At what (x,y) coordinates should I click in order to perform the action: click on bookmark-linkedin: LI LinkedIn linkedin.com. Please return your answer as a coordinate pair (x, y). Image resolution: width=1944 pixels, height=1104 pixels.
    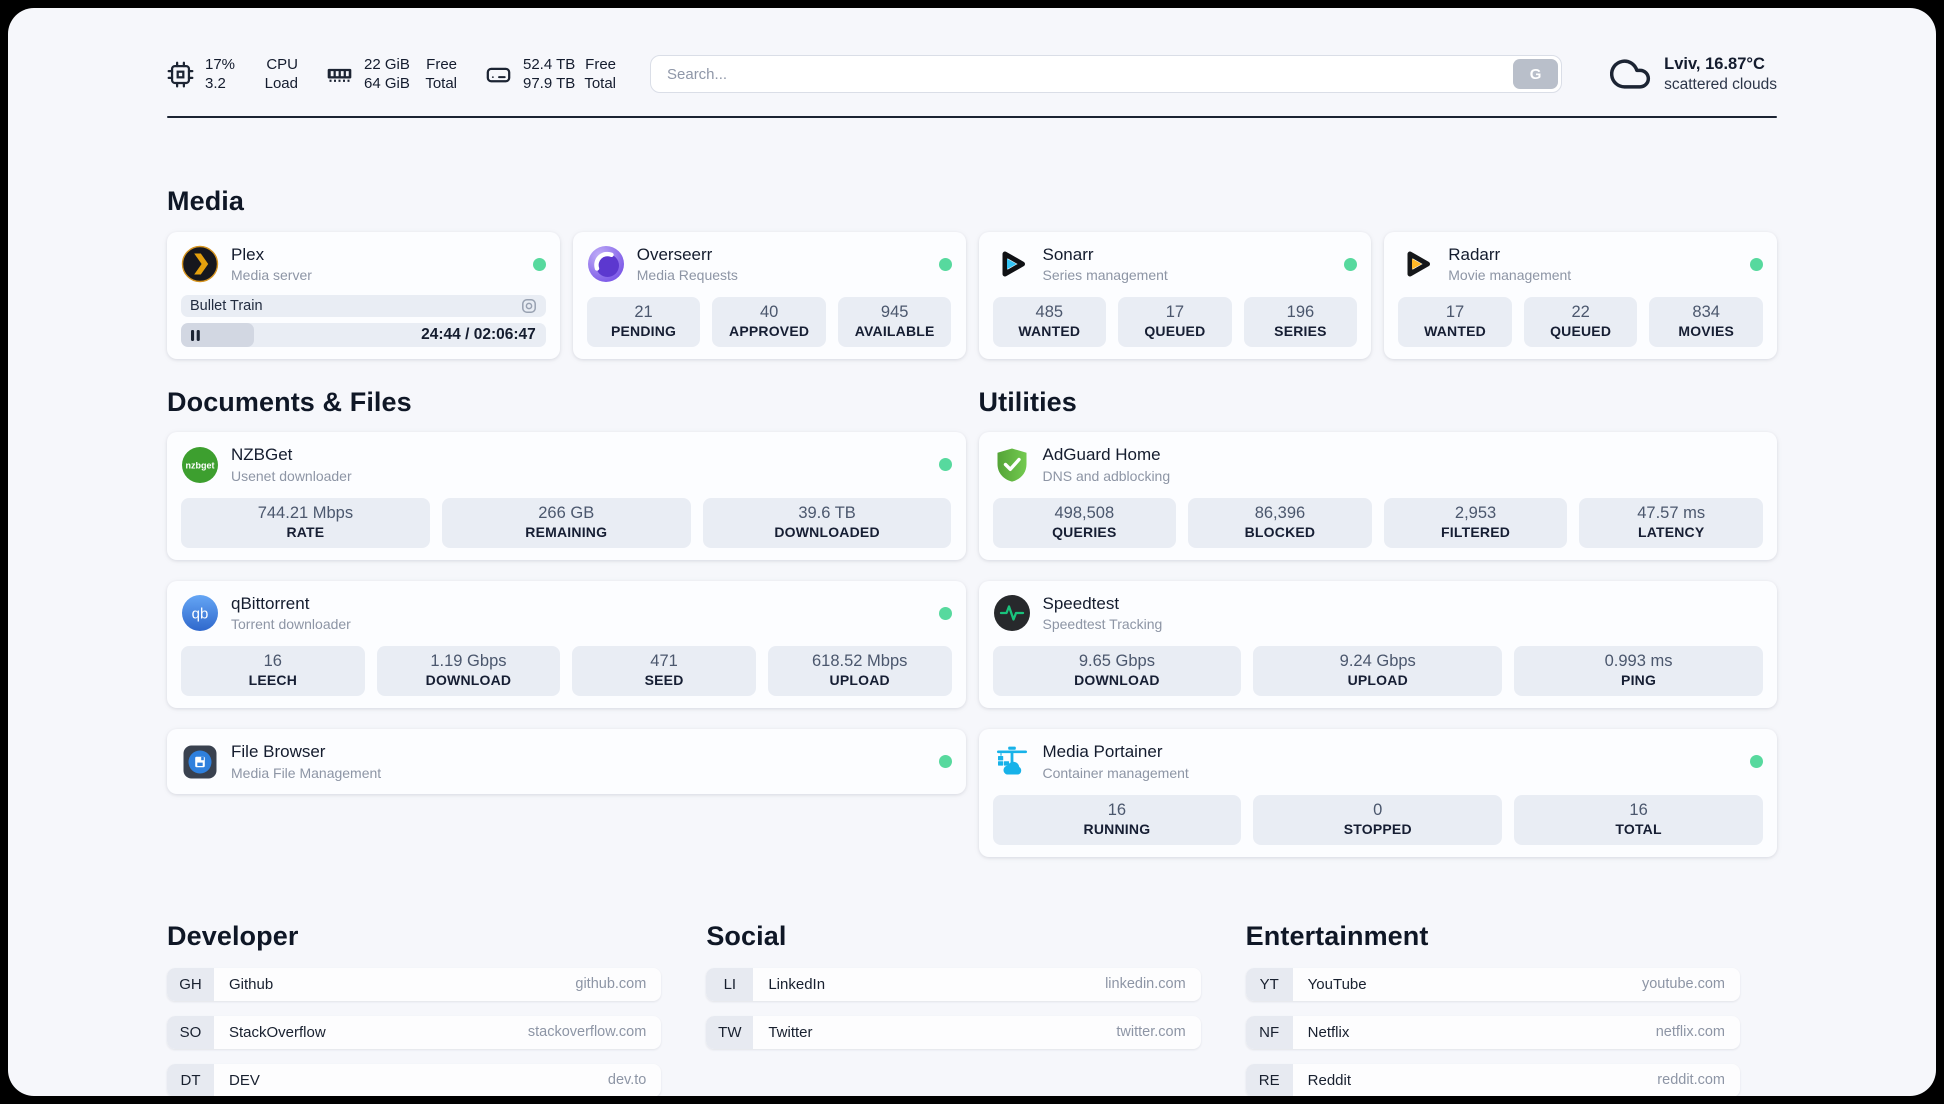
    Looking at the image, I should click on (953, 984).